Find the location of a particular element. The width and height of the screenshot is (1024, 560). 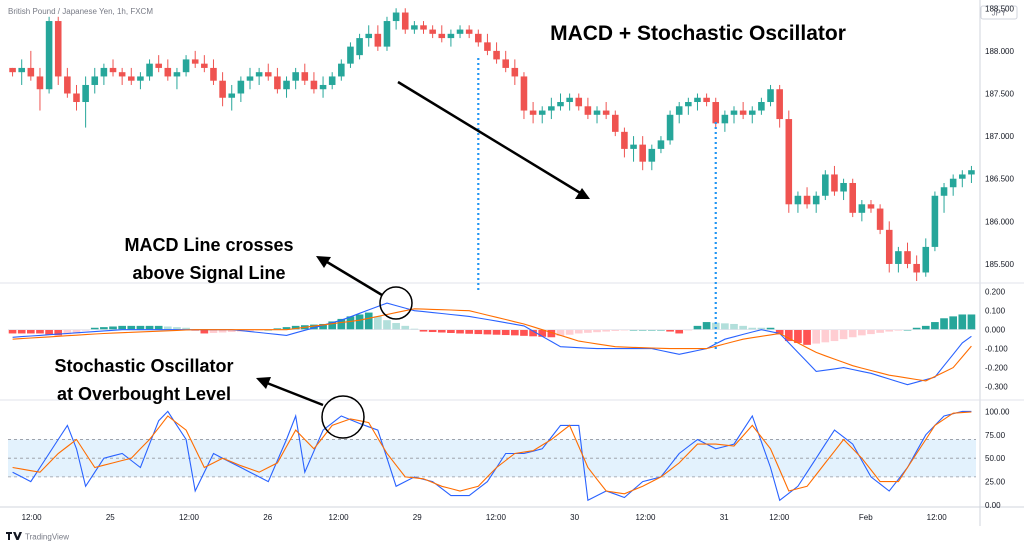

symbol-label: British Pound / Japanese Yen, 1h, FXCM is located at coordinates (80, 11).